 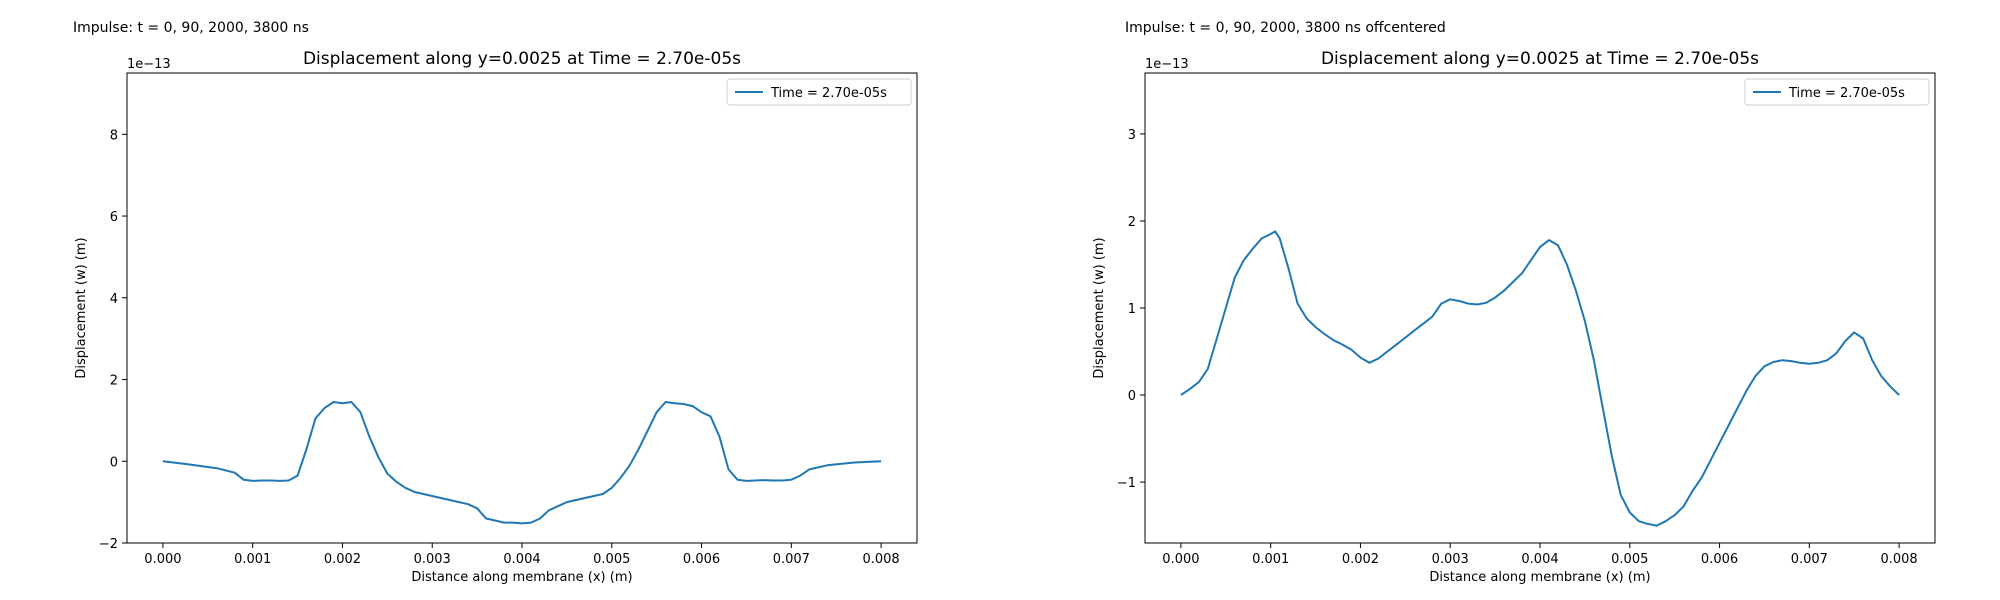 I want to click on y-tick-label: −1, so click(x=1126, y=483).